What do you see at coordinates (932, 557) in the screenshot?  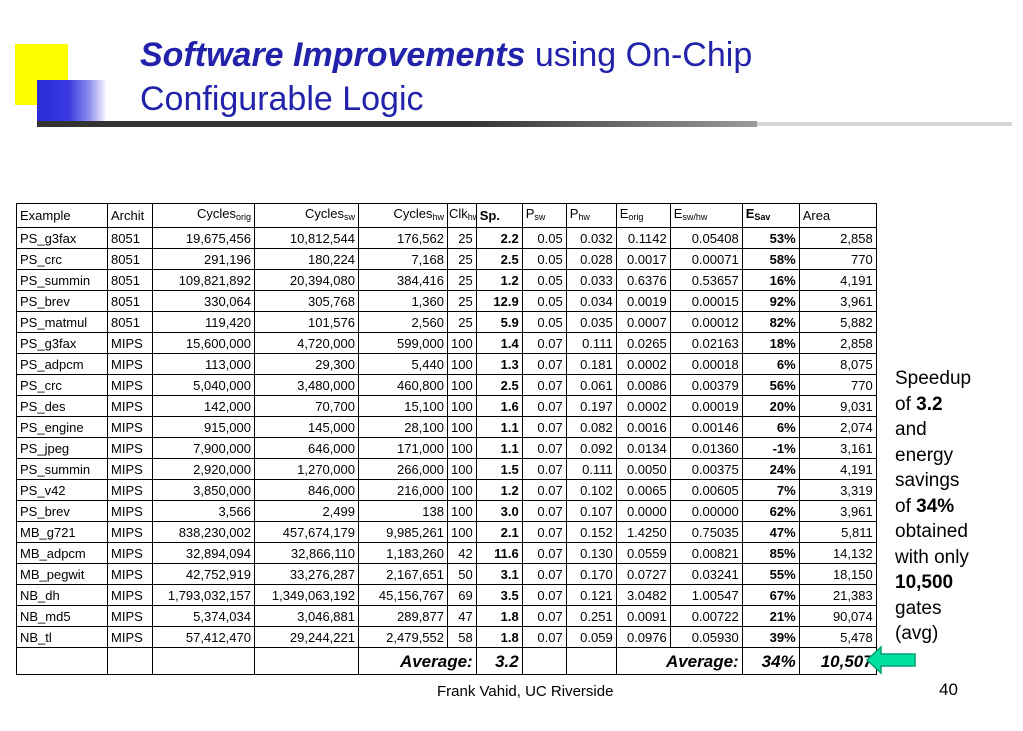 I see `note-line: with only` at bounding box center [932, 557].